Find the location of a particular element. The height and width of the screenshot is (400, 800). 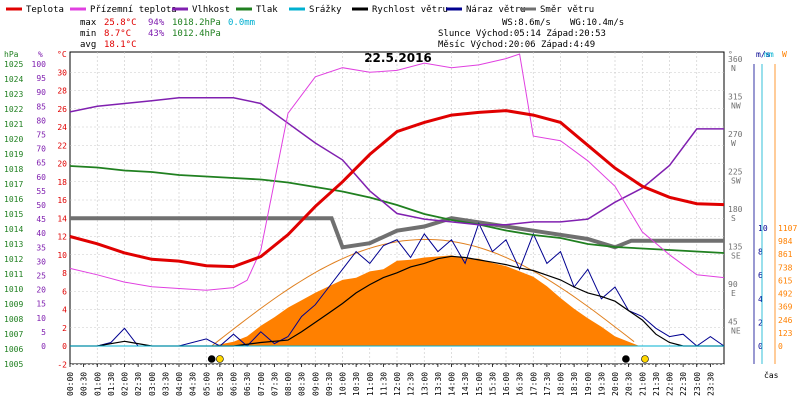

x-tick-label: 10:30 is located at coordinates (356, 384).